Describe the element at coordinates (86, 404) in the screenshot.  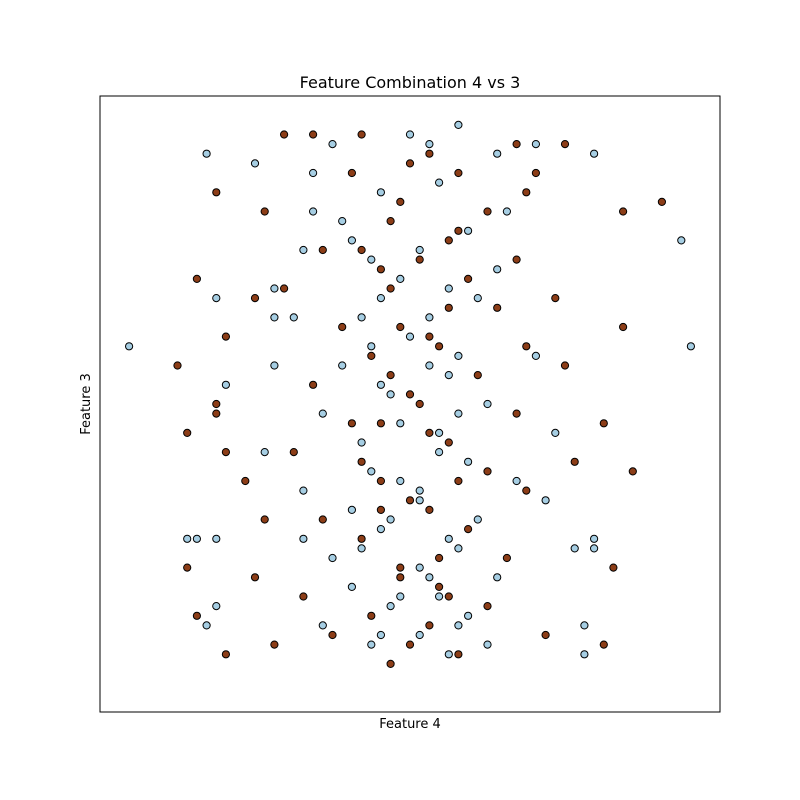
I see `y-axis-label: Feature 3` at that location.